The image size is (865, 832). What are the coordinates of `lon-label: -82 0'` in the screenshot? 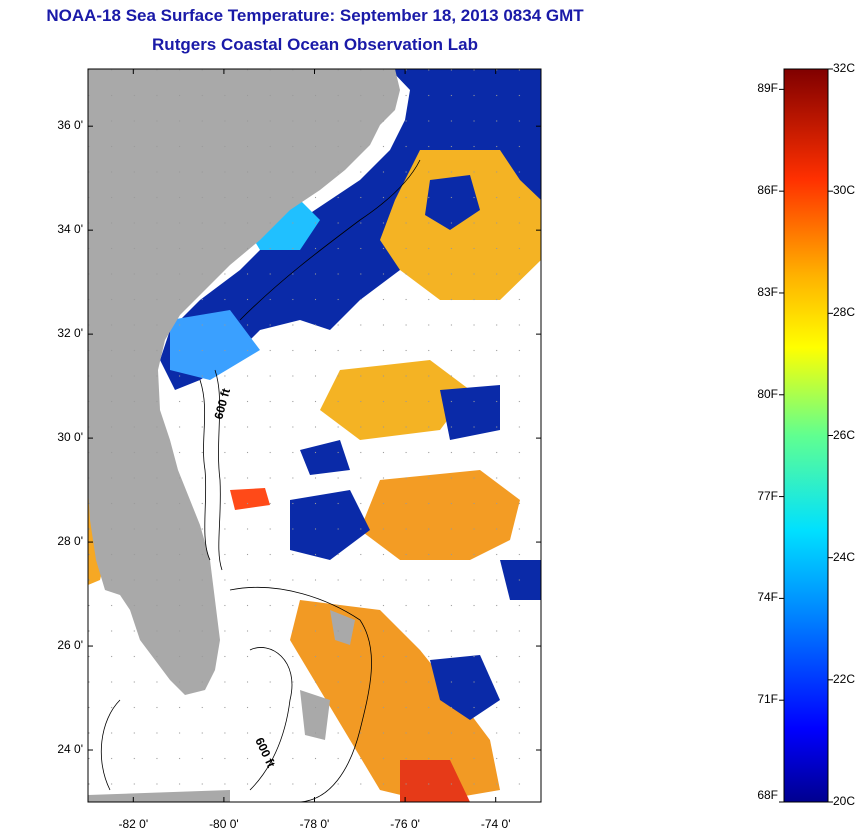 It's located at (133, 824).